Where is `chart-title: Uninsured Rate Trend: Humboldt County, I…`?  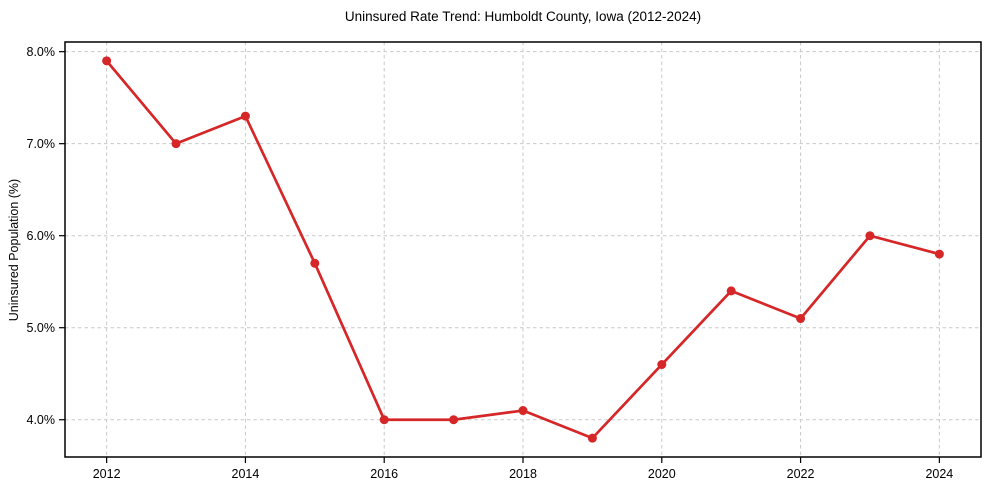
chart-title: Uninsured Rate Trend: Humboldt County, I… is located at coordinates (523, 16).